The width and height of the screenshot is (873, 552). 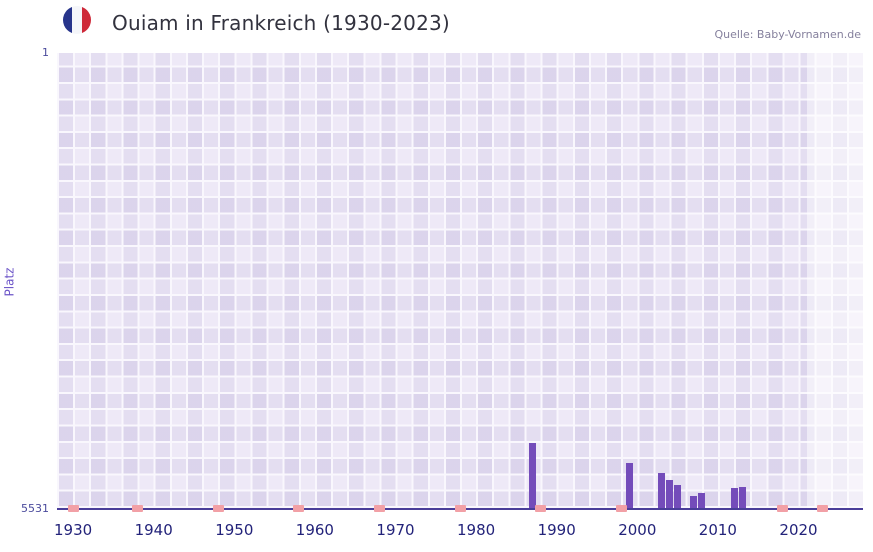 What do you see at coordinates (734, 497) in the screenshot?
I see `rank-bar-2012` at bounding box center [734, 497].